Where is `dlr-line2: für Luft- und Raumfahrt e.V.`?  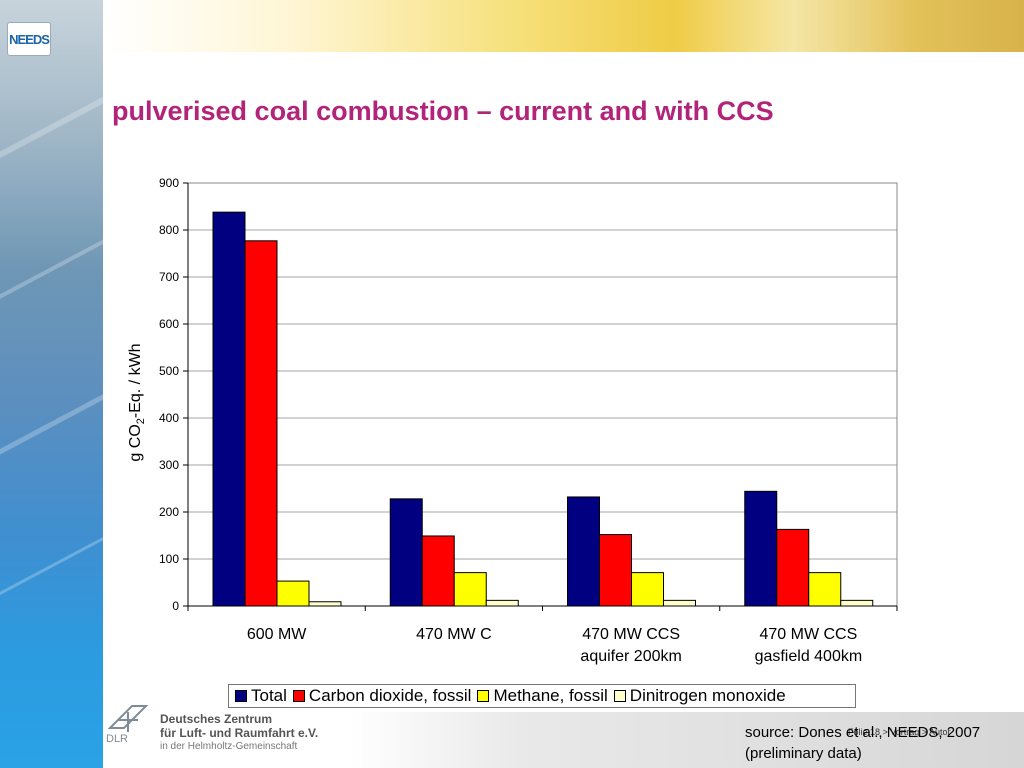 dlr-line2: für Luft- und Raumfahrt e.V. is located at coordinates (239, 733).